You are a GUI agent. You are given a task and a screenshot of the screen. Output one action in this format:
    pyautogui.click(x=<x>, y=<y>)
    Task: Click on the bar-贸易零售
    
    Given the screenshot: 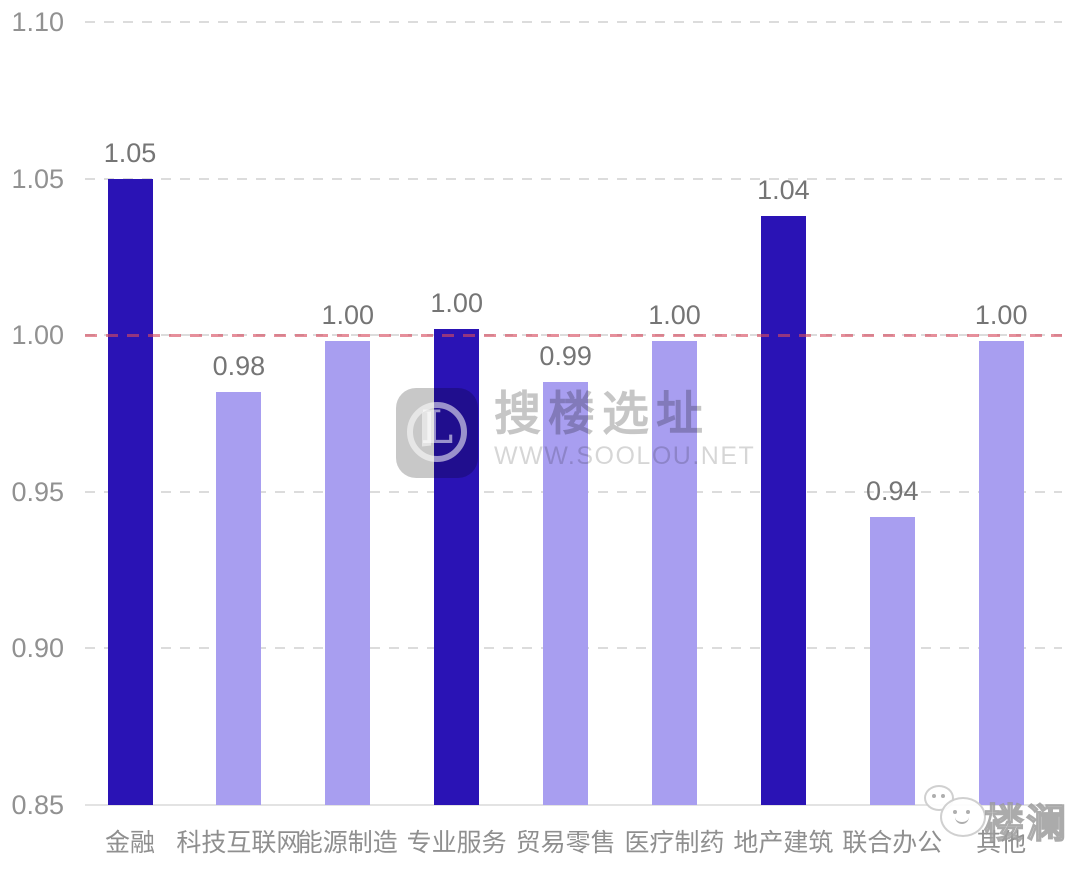 What is the action you would take?
    pyautogui.click(x=566, y=593)
    